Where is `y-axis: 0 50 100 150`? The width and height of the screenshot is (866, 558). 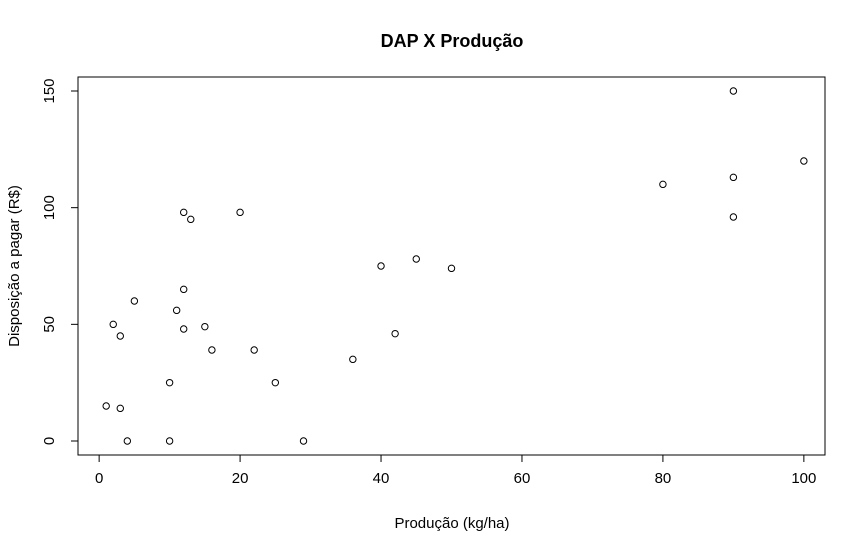 y-axis: 0 50 100 150 is located at coordinates (60, 261).